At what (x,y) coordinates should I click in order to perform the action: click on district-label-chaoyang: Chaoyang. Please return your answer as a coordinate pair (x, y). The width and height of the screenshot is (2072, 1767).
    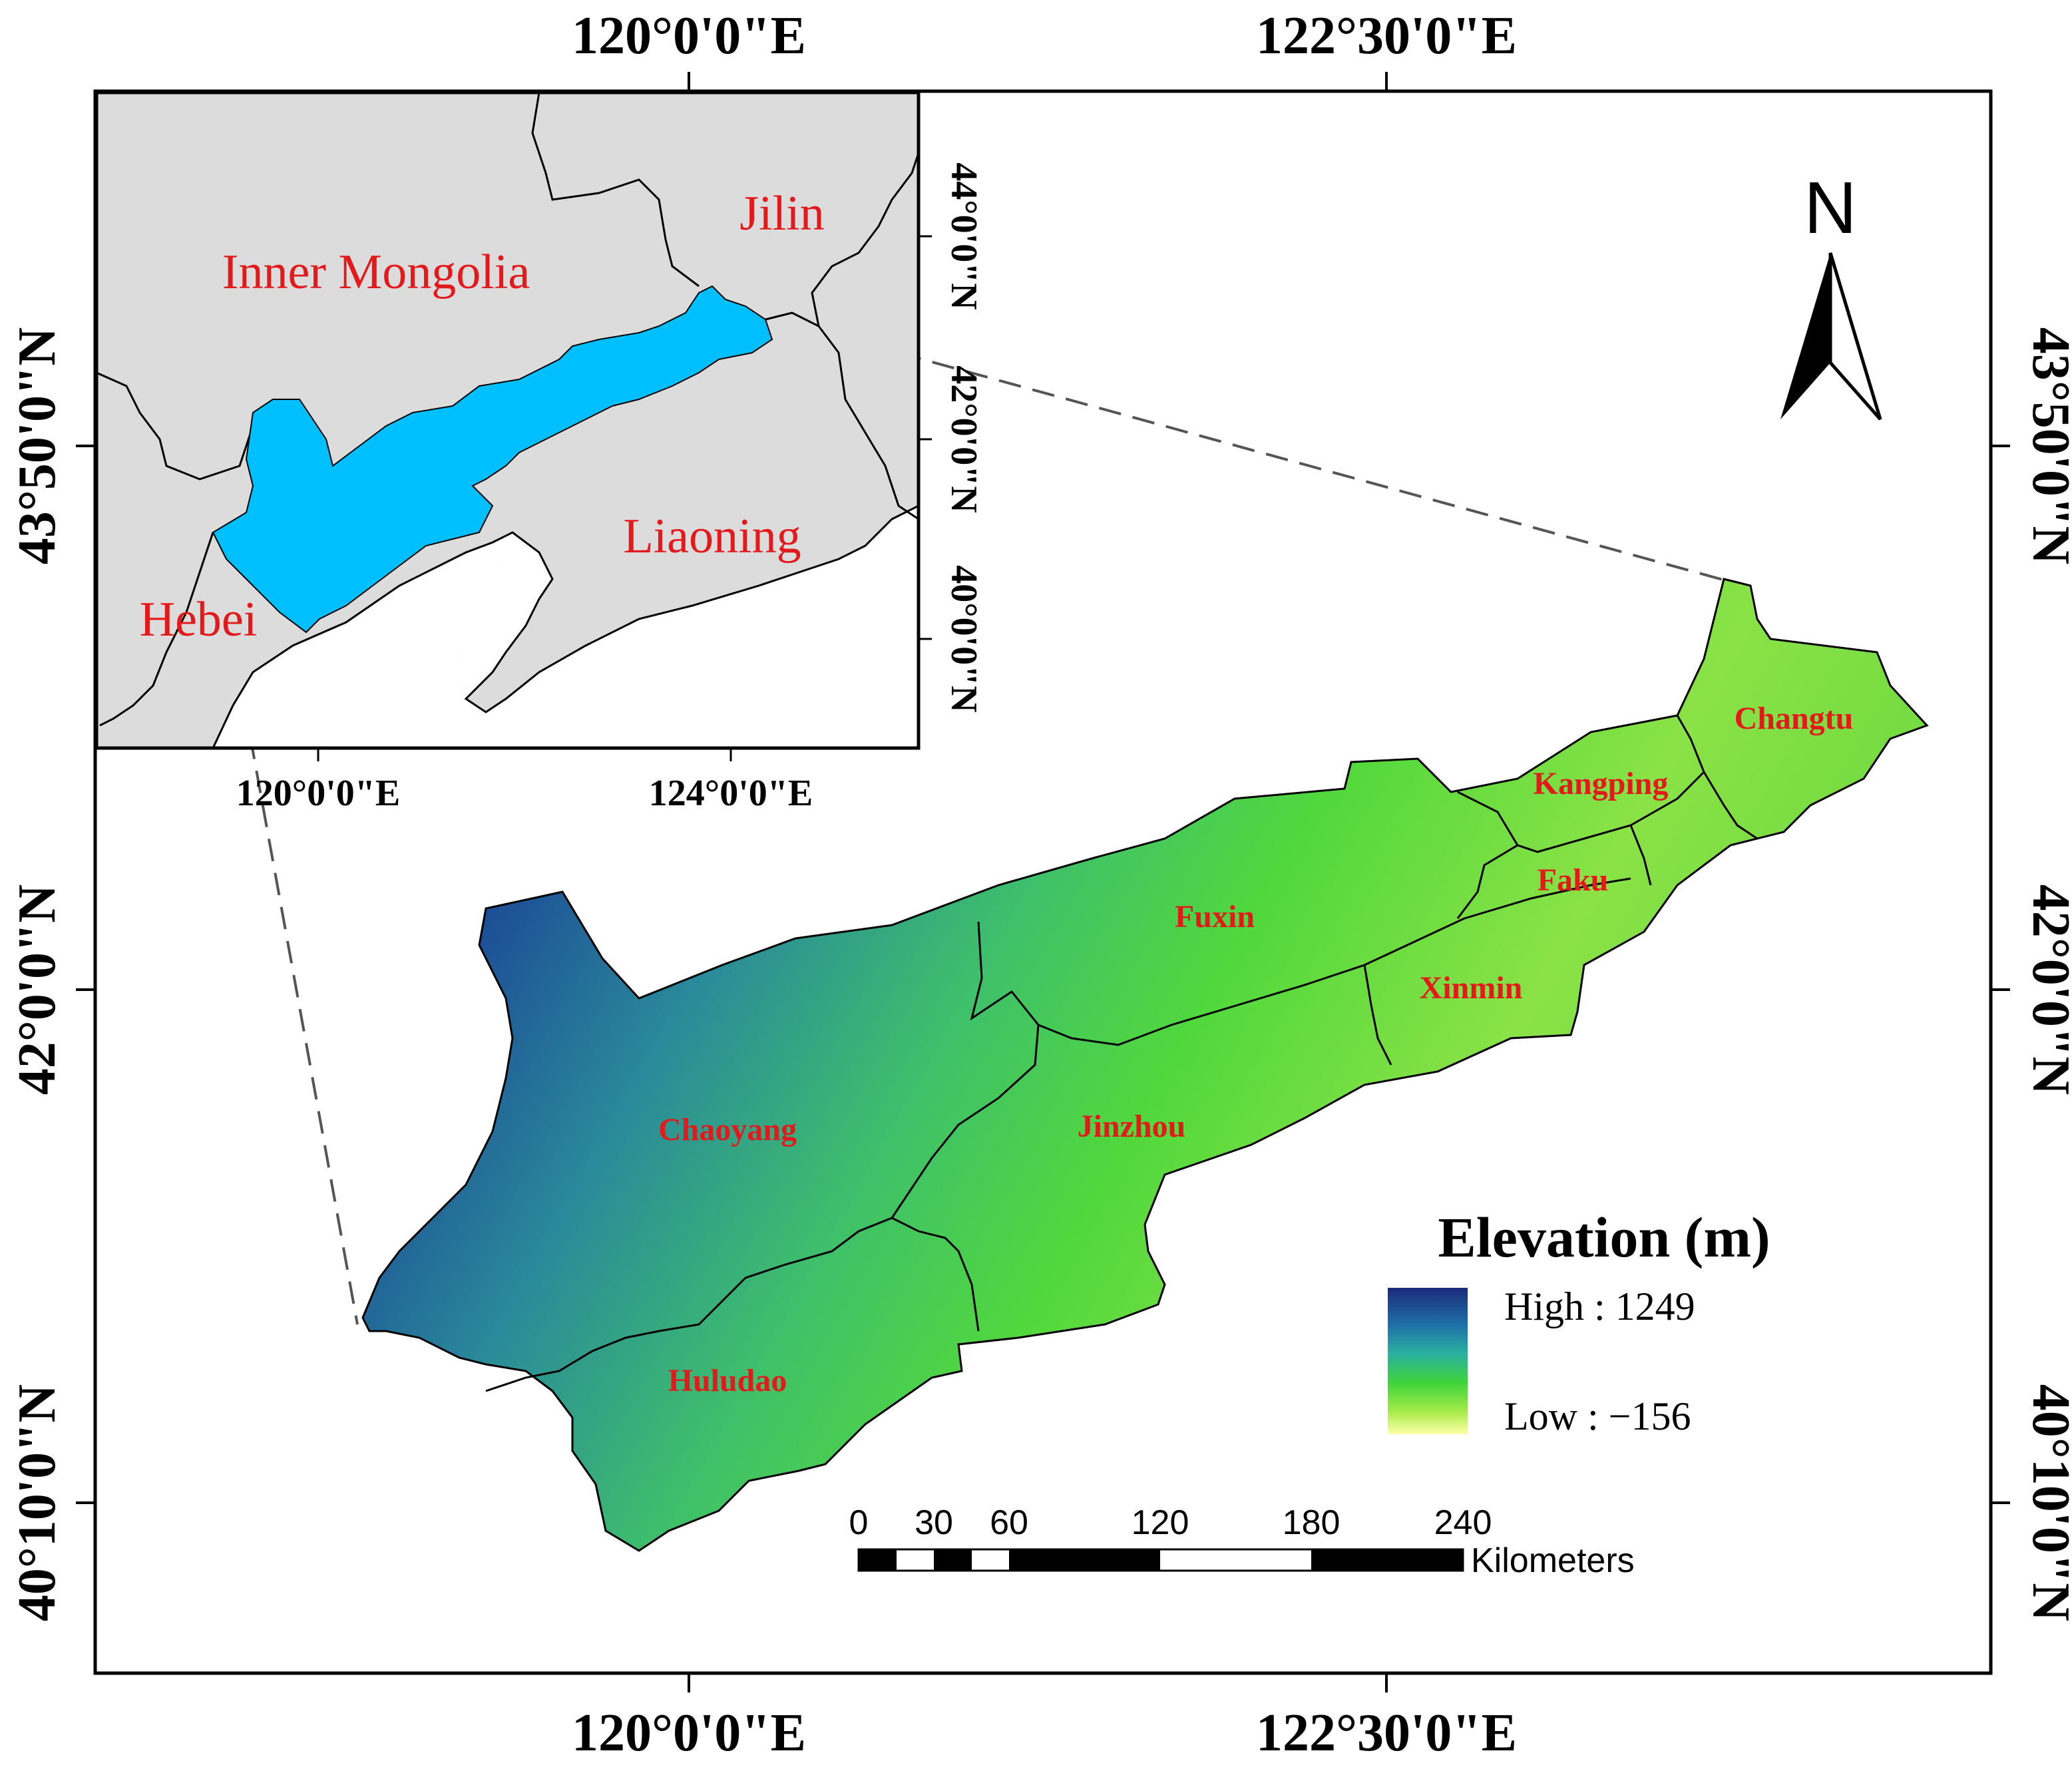
    Looking at the image, I should click on (727, 1129).